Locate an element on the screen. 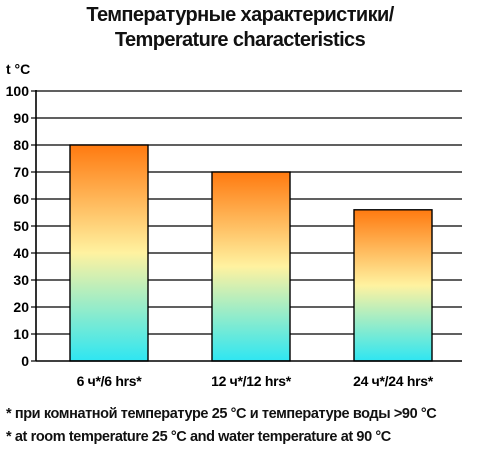  y-tick-label: 30 is located at coordinates (21, 280).